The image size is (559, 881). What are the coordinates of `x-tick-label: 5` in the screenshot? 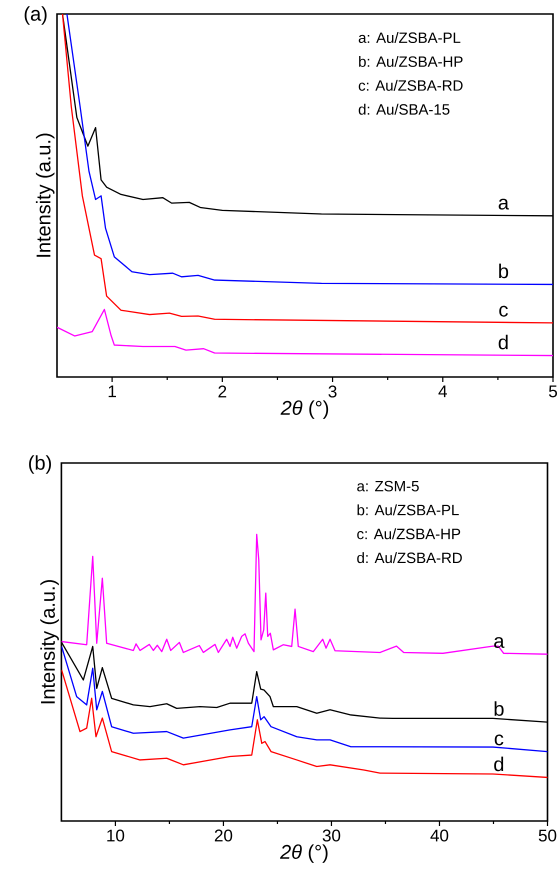 It's located at (552, 392).